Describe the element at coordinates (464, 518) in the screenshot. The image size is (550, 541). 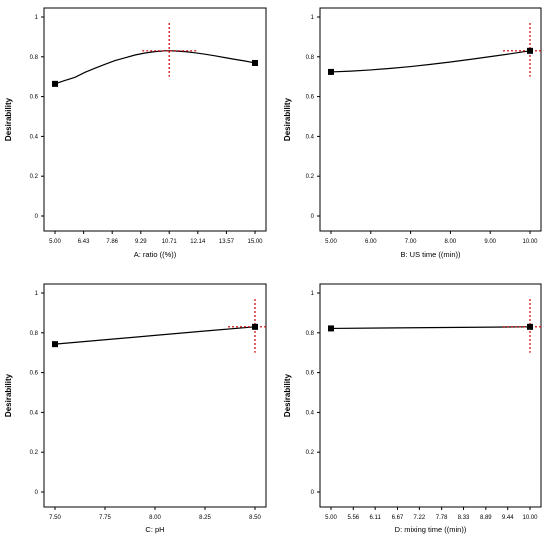
I see `x-tick-label: 8.33` at that location.